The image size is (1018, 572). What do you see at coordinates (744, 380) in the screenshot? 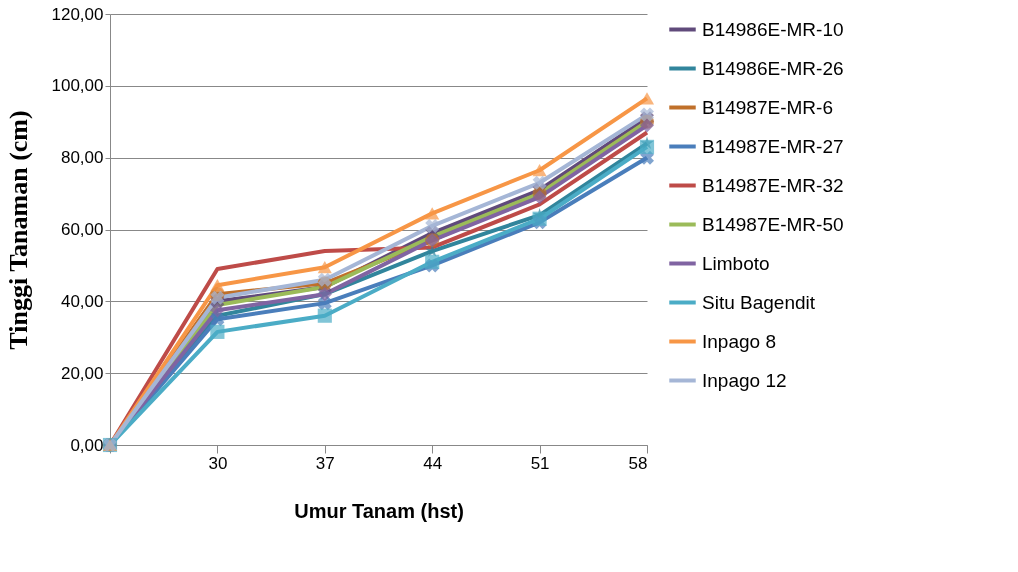
I see `legend-label: Inpago 12` at bounding box center [744, 380].